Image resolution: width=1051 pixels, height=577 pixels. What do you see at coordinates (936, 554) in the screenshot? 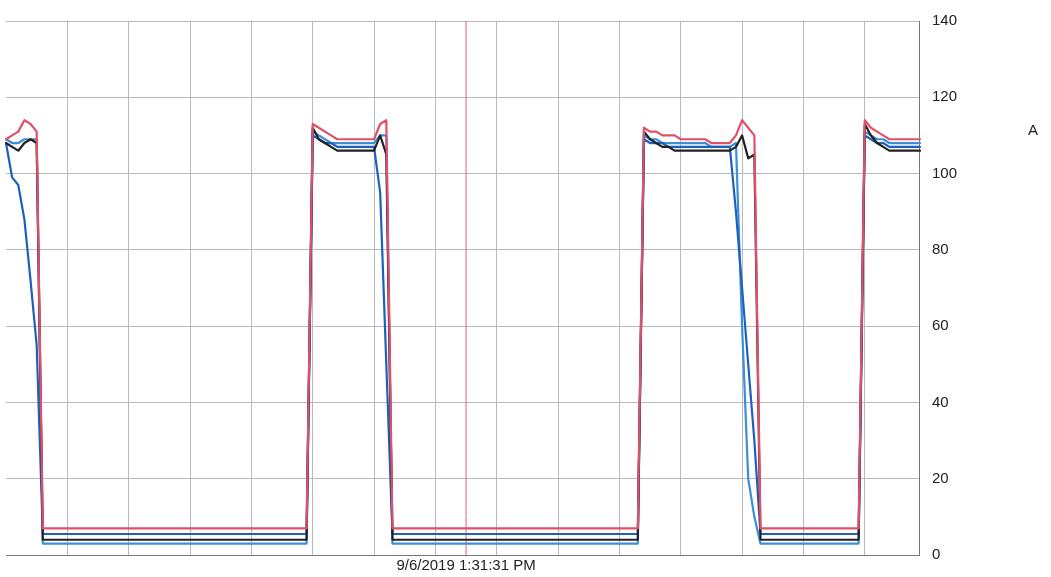
I see `y-tick-label: 0` at bounding box center [936, 554].